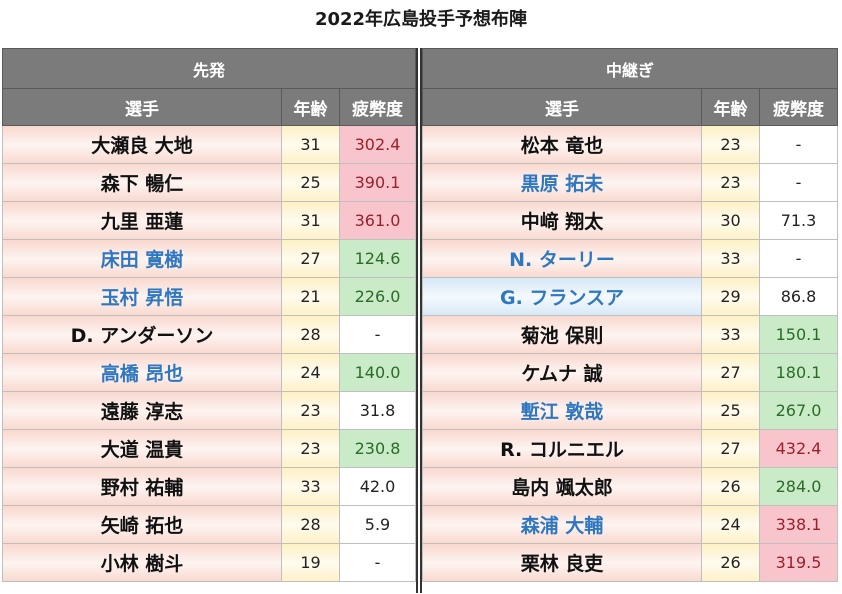  Describe the element at coordinates (377, 524) in the screenshot. I see `player-fatigue: 5.9` at that location.